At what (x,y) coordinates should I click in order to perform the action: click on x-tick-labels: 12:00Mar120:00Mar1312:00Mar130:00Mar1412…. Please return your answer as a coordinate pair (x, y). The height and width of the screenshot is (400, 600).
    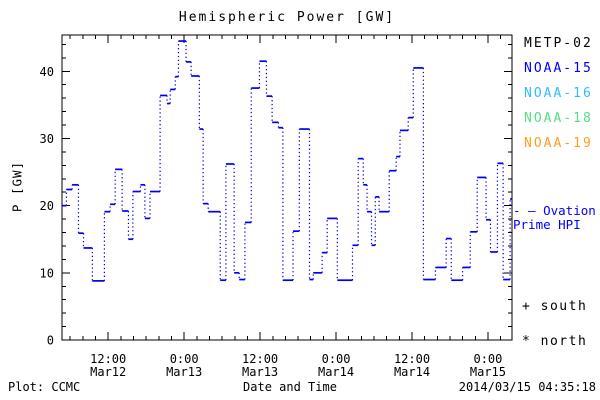
    Looking at the image, I should click on (298, 365).